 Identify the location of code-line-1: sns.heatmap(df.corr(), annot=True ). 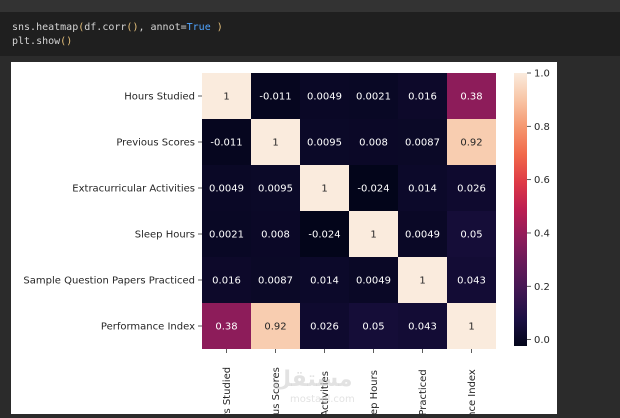
(117, 27).